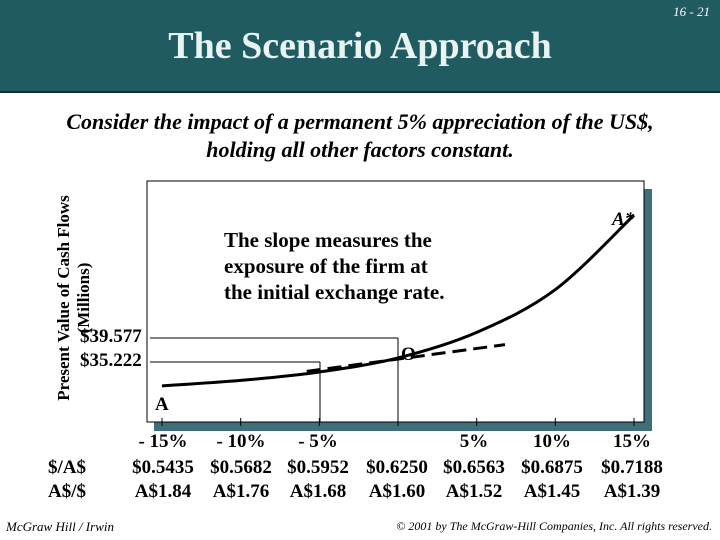 Image resolution: width=720 pixels, height=540 pixels. What do you see at coordinates (397, 491) in the screenshot?
I see `aud-per-usd-value: A$1.60` at bounding box center [397, 491].